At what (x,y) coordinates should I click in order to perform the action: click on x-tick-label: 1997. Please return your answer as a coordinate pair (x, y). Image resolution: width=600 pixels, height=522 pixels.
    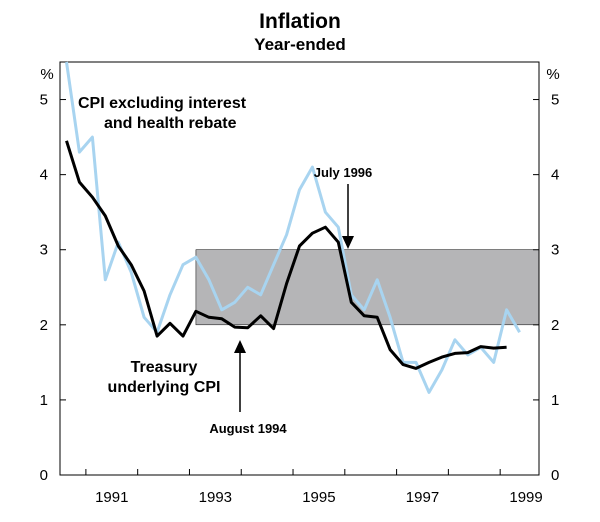
    Looking at the image, I should click on (422, 497).